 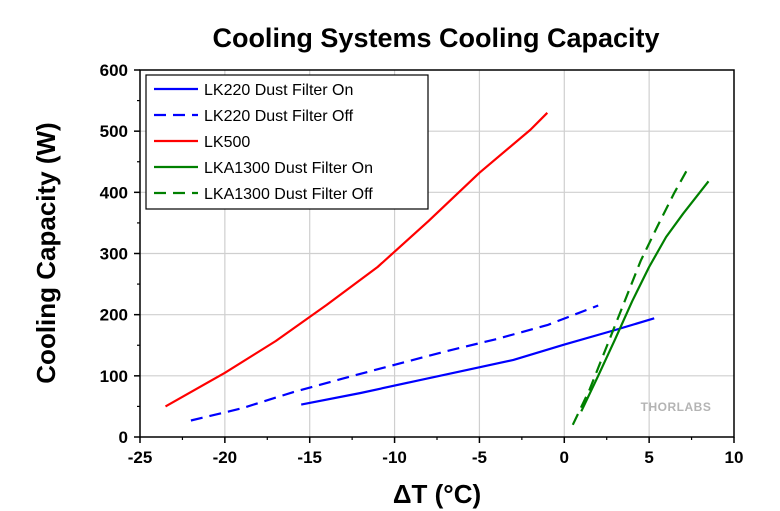 I want to click on x-tick-label: 5, so click(x=648, y=457).